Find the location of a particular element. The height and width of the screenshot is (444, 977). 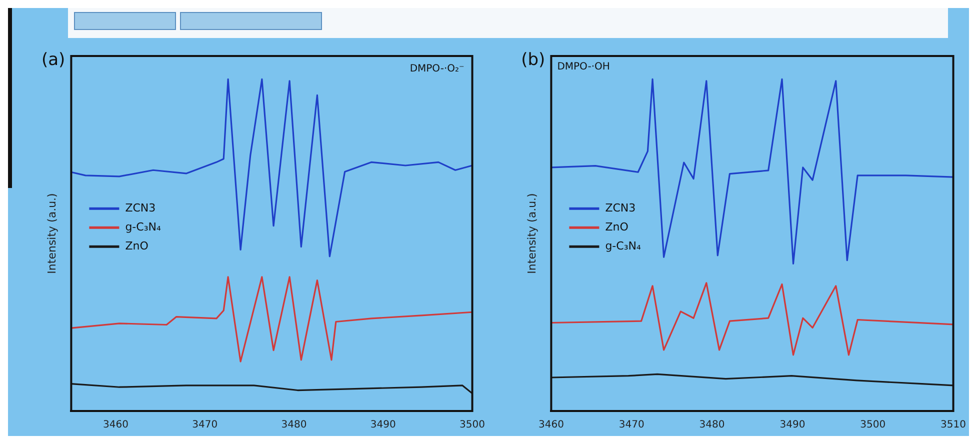

chart-title: (a) is located at coordinates (54, 60).